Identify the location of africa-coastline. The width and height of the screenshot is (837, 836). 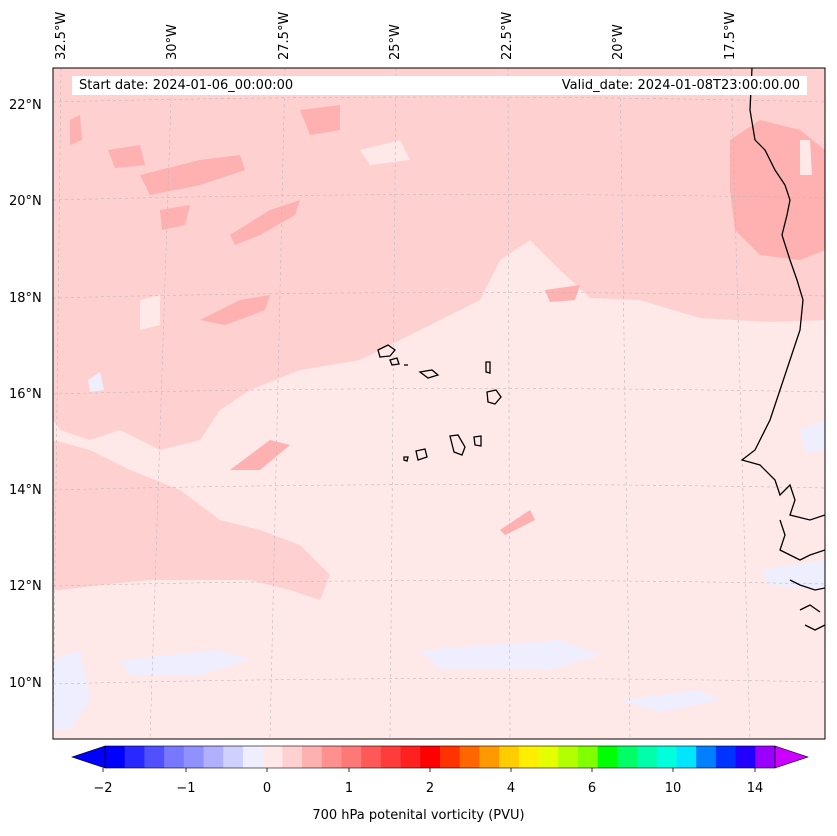
(782, 349).